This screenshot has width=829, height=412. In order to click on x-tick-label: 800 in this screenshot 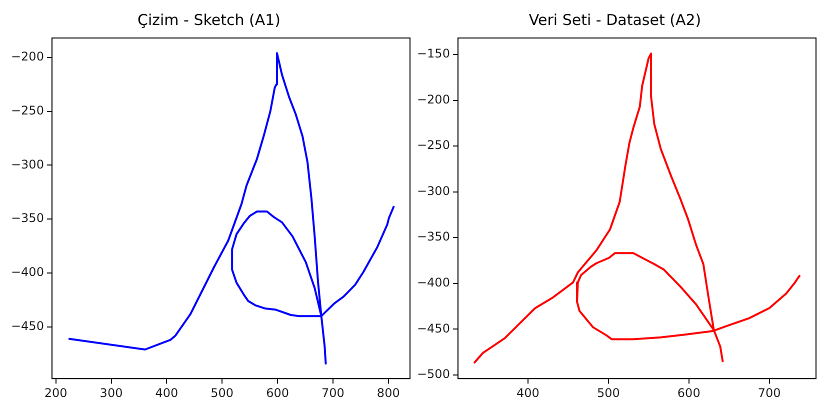, I will do `click(388, 393)`.